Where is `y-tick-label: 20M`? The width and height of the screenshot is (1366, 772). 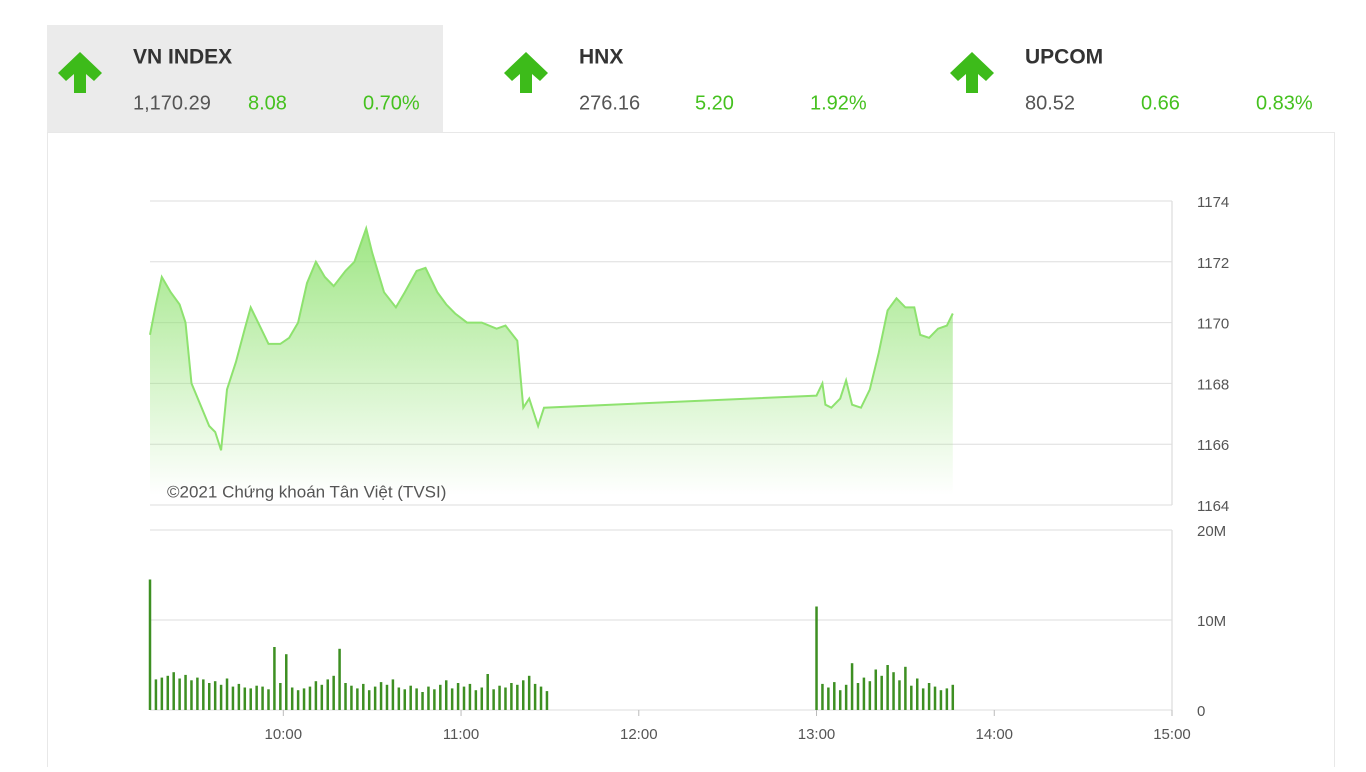
y-tick-label: 20M is located at coordinates (1211, 531).